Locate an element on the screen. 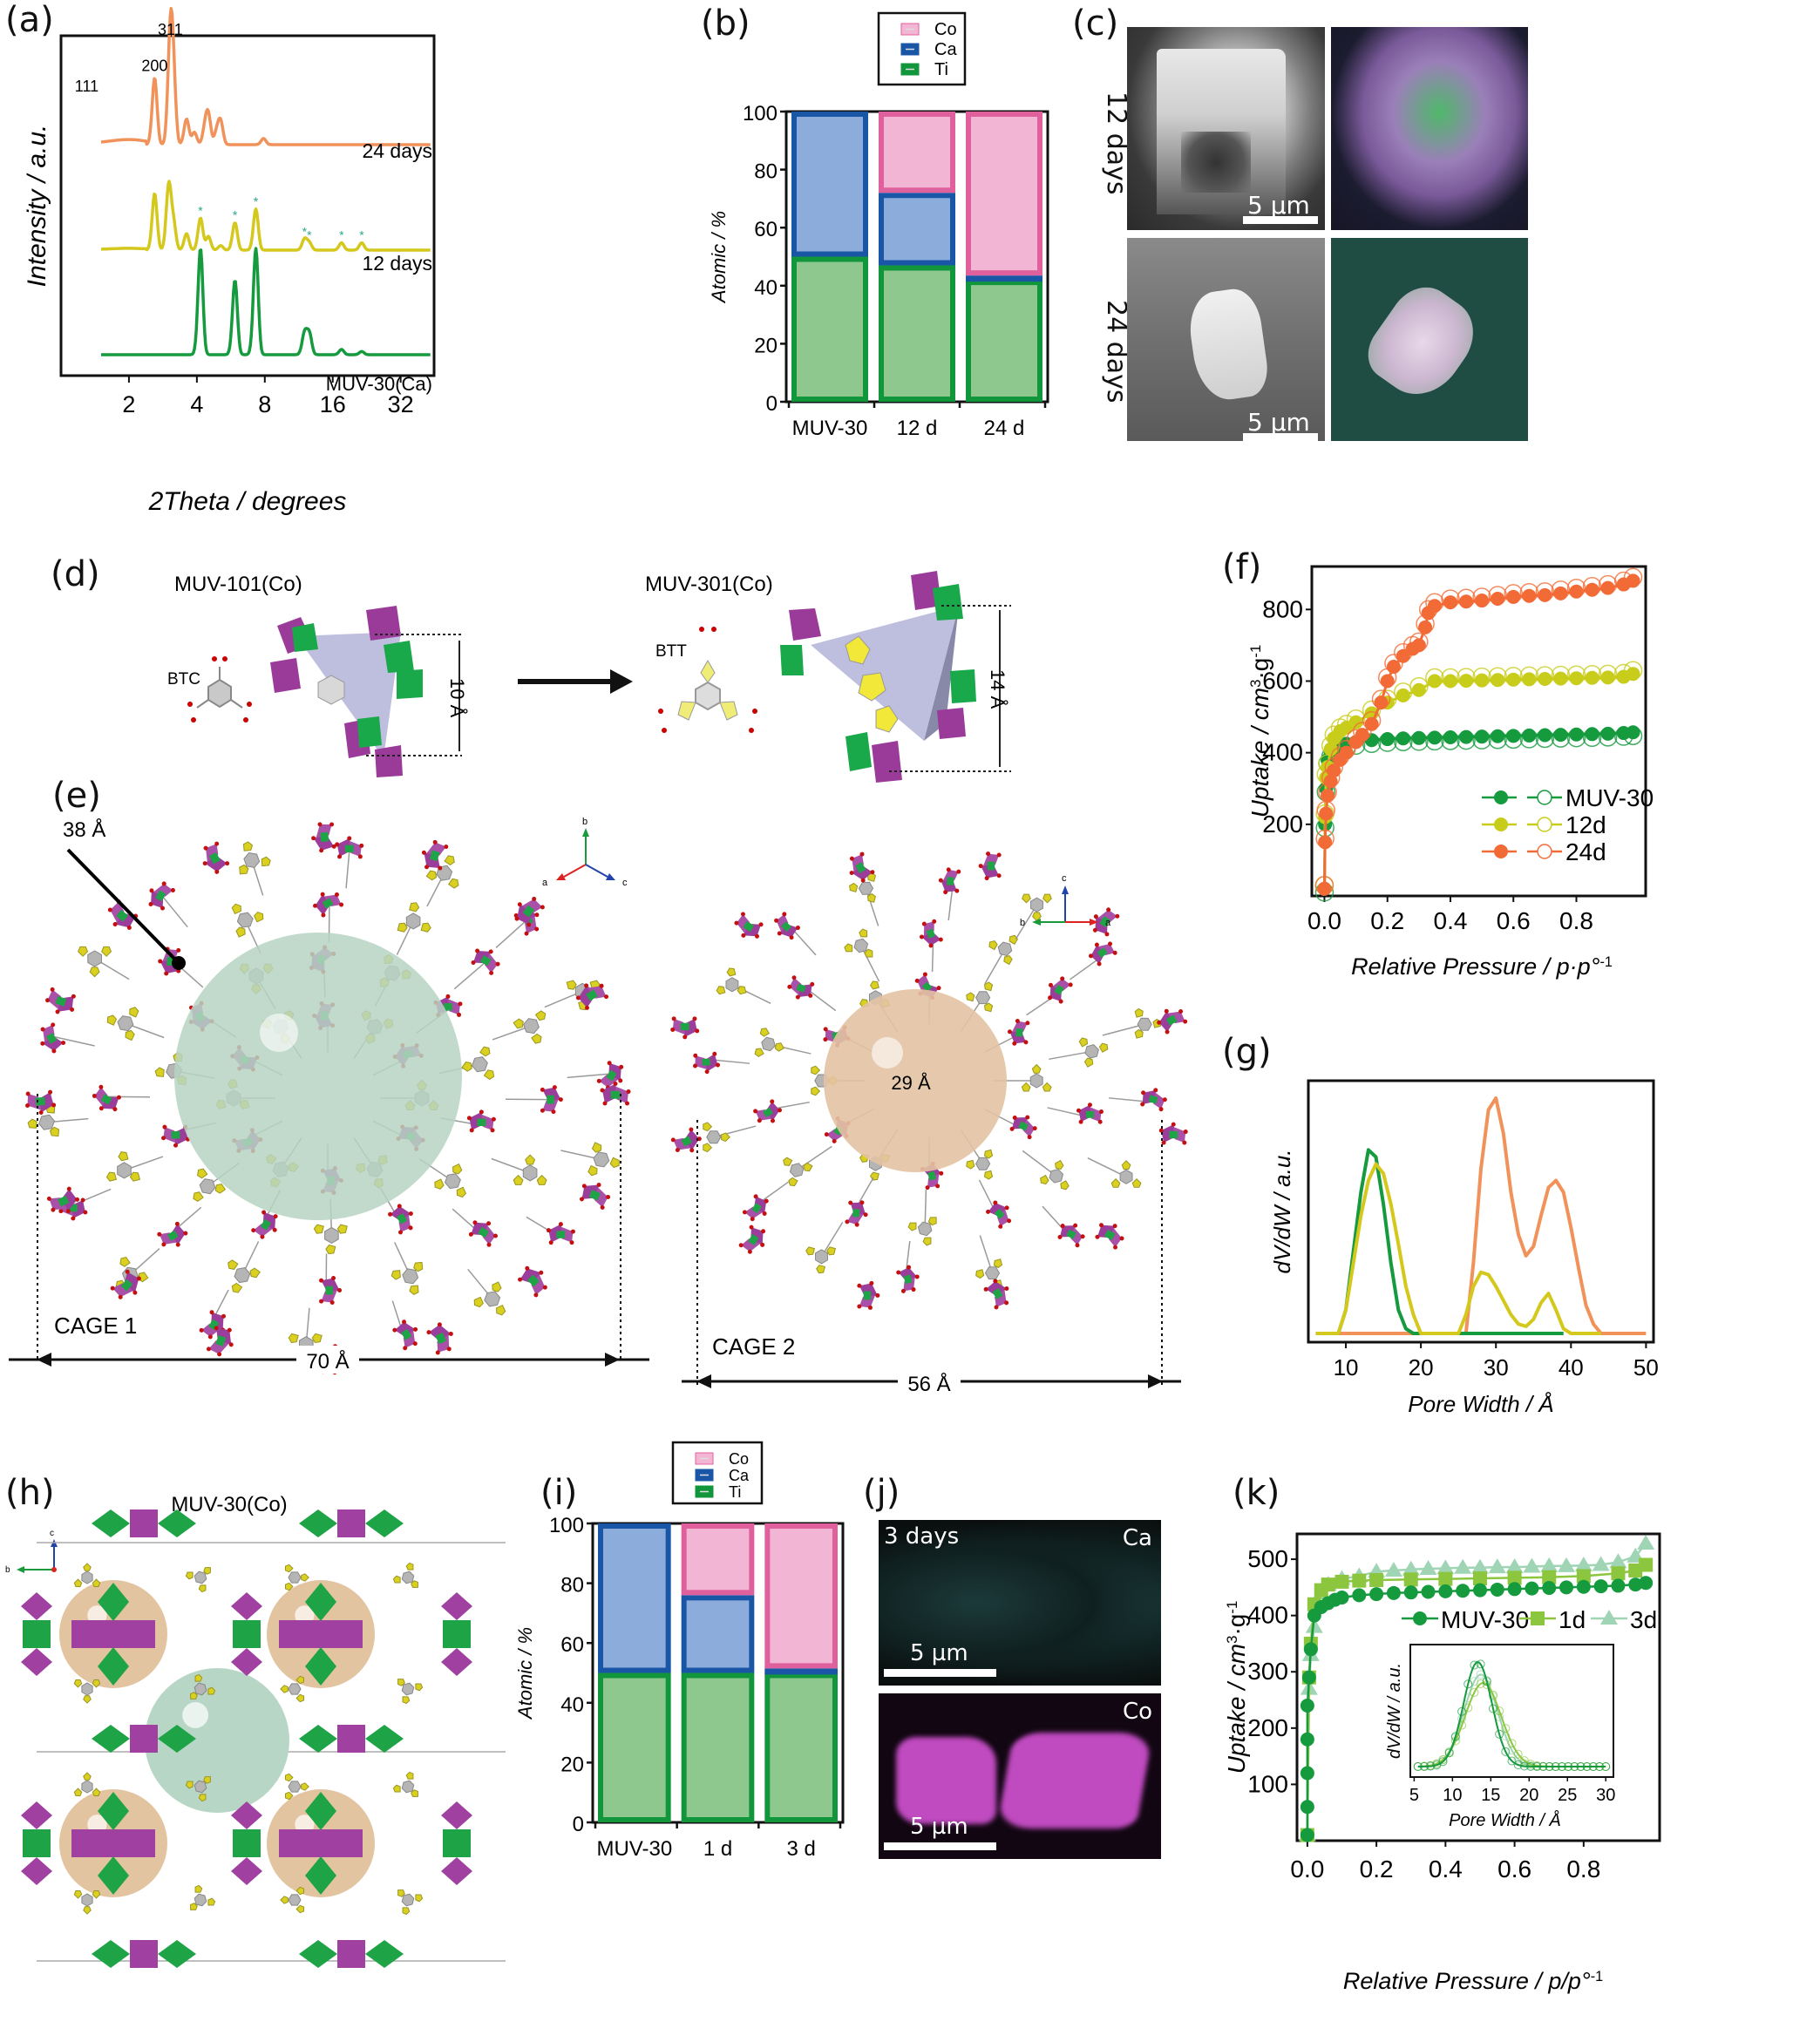 This screenshot has height=2042, width=1820. inset-x-tick-label: 20 is located at coordinates (1528, 1795).